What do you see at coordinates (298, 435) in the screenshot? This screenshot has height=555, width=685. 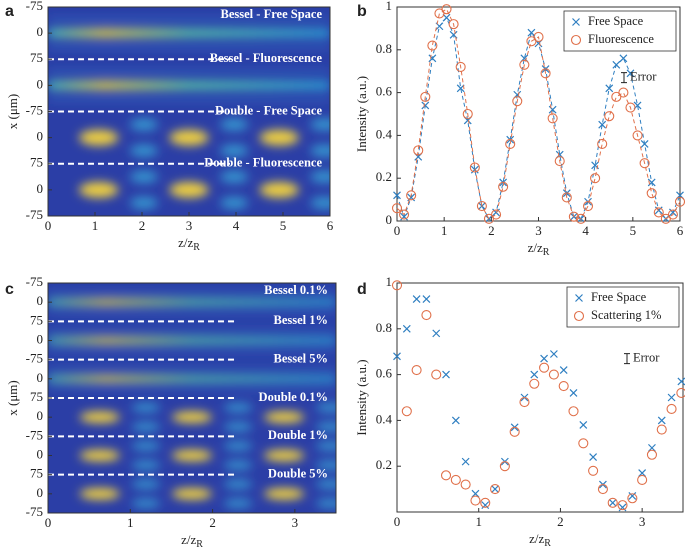 I see `row-label: Double 1%` at bounding box center [298, 435].